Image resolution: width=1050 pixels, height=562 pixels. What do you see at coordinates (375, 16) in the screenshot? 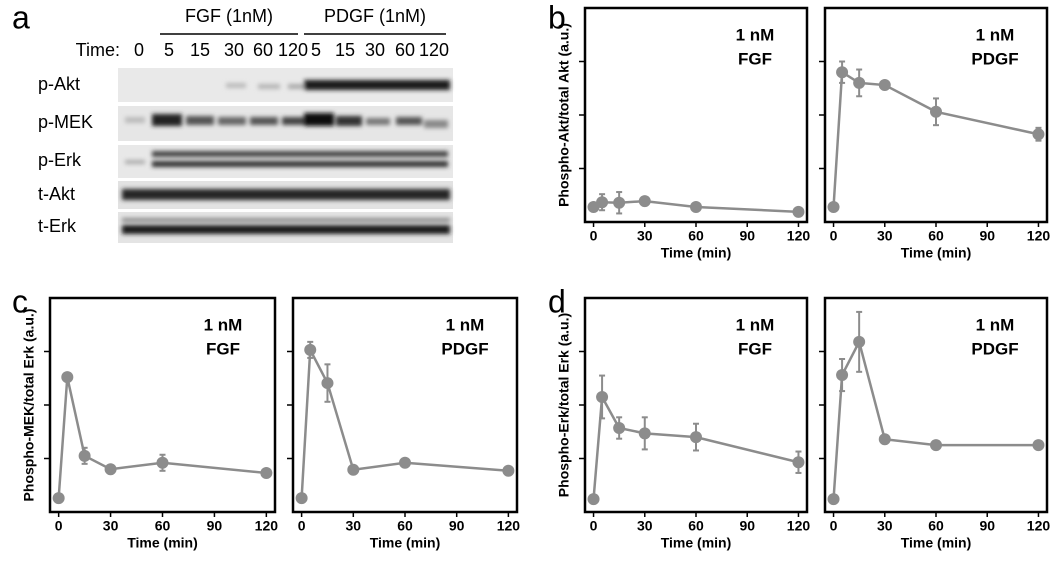
I see `group-label: PDGF (1nM)` at bounding box center [375, 16].